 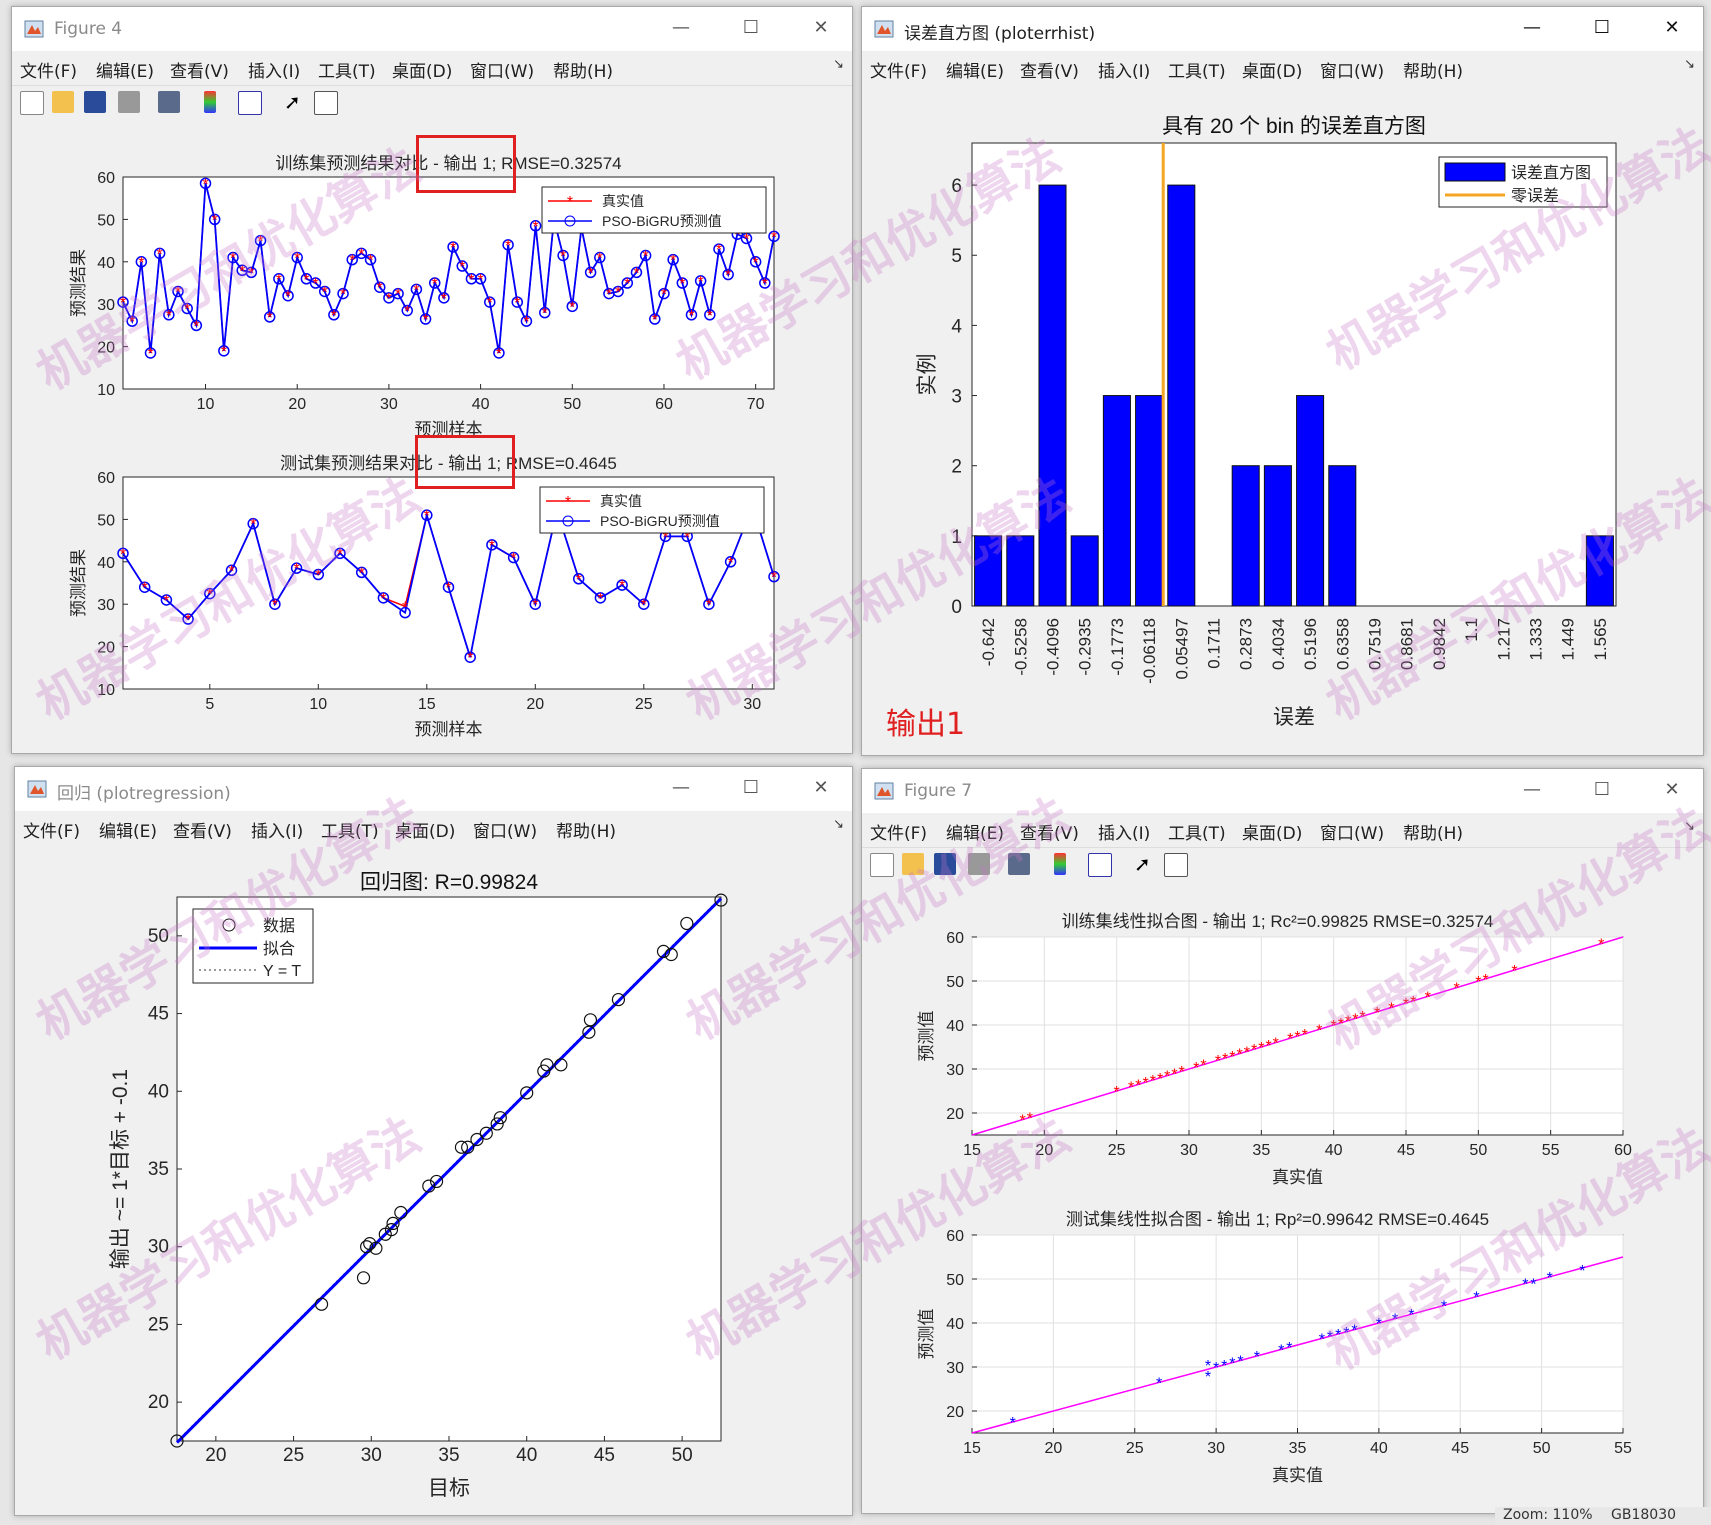 What do you see at coordinates (106, 178) in the screenshot?
I see `y-tick-label: 60` at bounding box center [106, 178].